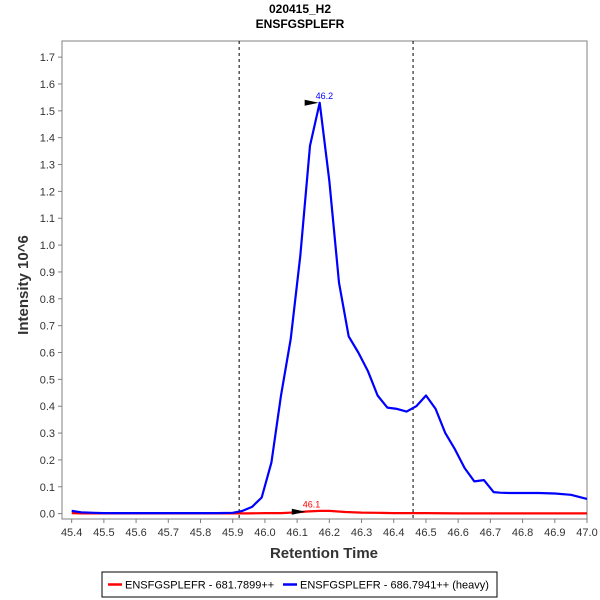 Image resolution: width=600 pixels, height=600 pixels. I want to click on y-tick-label: 0.6, so click(47, 354).